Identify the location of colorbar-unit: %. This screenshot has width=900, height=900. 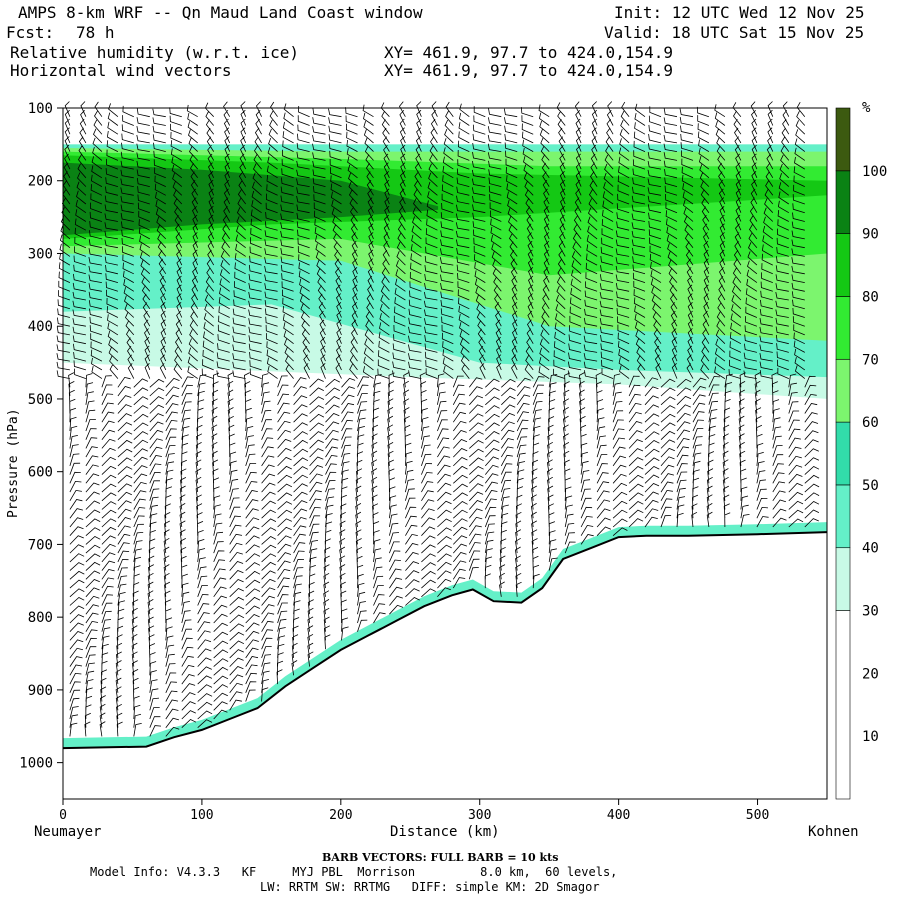
(866, 108).